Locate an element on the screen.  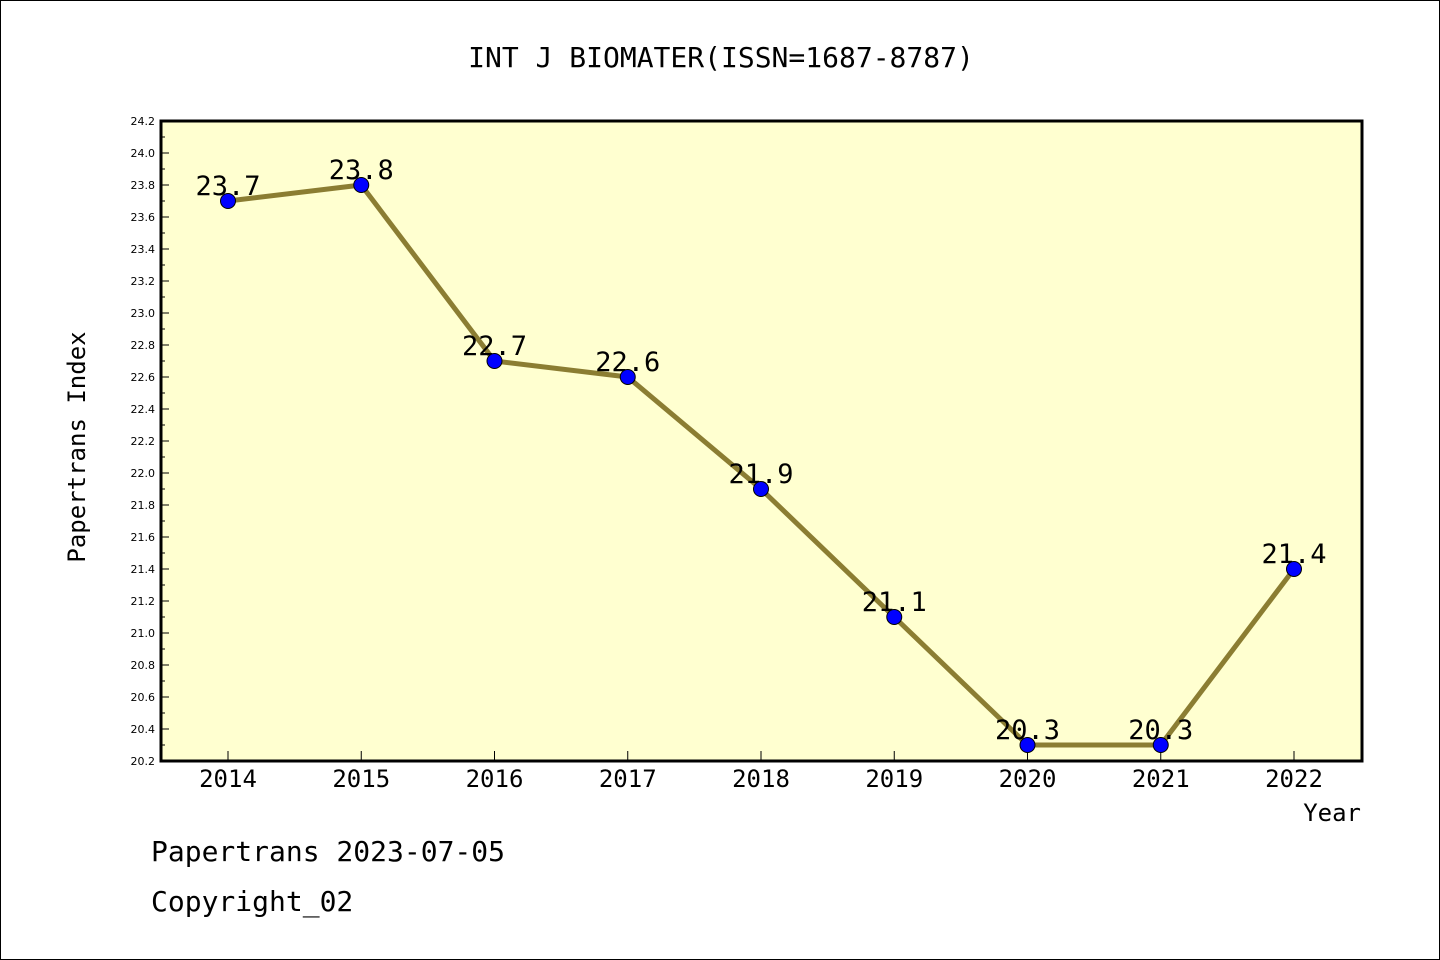
chart-title: INT J BIOMATER(ISSN=1687-8787) is located at coordinates (721, 57).